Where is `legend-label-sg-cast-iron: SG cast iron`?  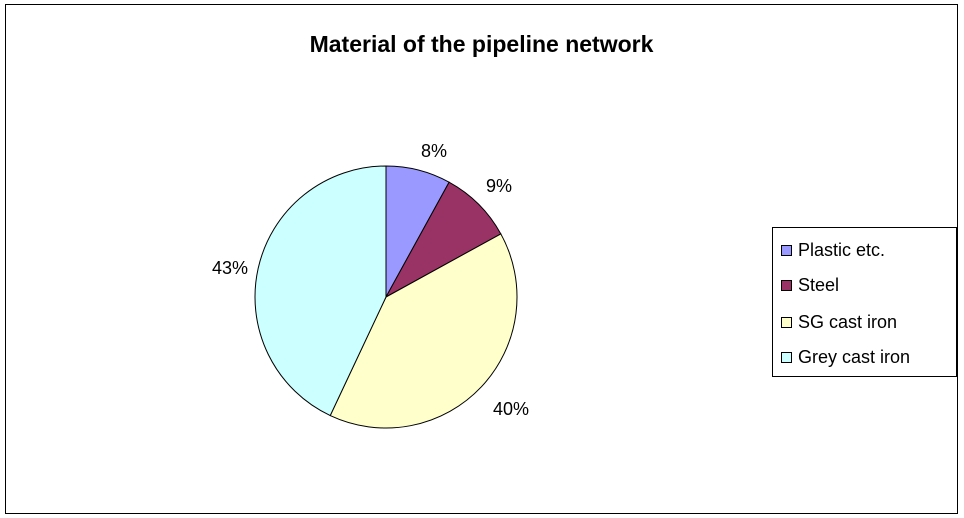
legend-label-sg-cast-iron: SG cast iron is located at coordinates (848, 321).